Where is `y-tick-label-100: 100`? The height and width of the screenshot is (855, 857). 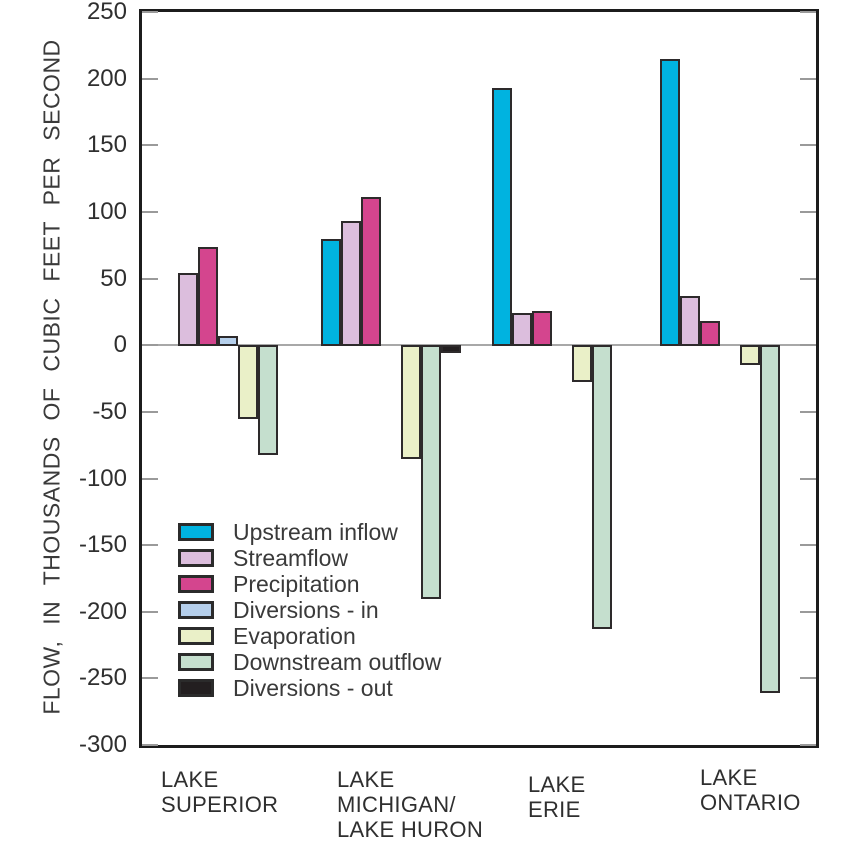 y-tick-label-100: 100 is located at coordinates (106, 211).